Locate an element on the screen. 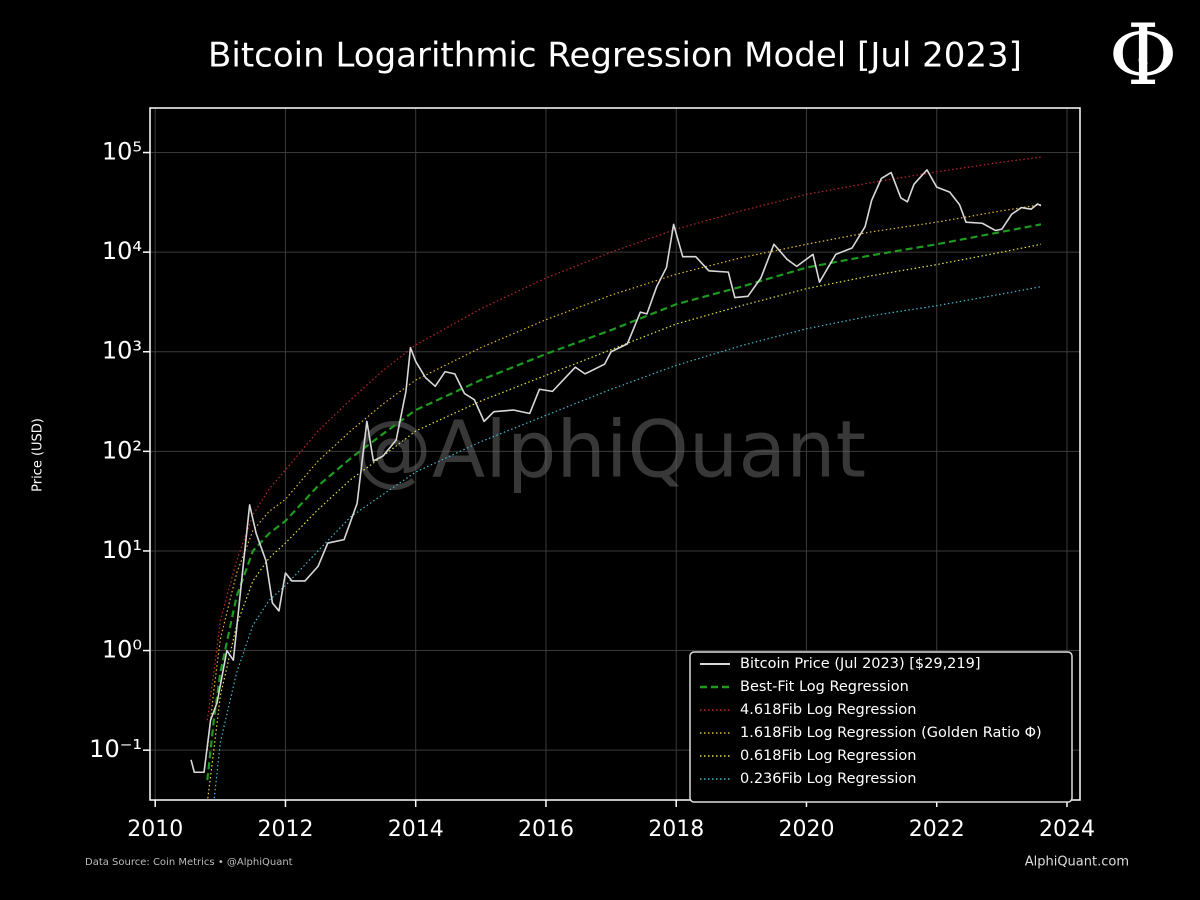 Image resolution: width=1200 pixels, height=900 pixels. y-axis-label: Price (USD) is located at coordinates (38, 455).